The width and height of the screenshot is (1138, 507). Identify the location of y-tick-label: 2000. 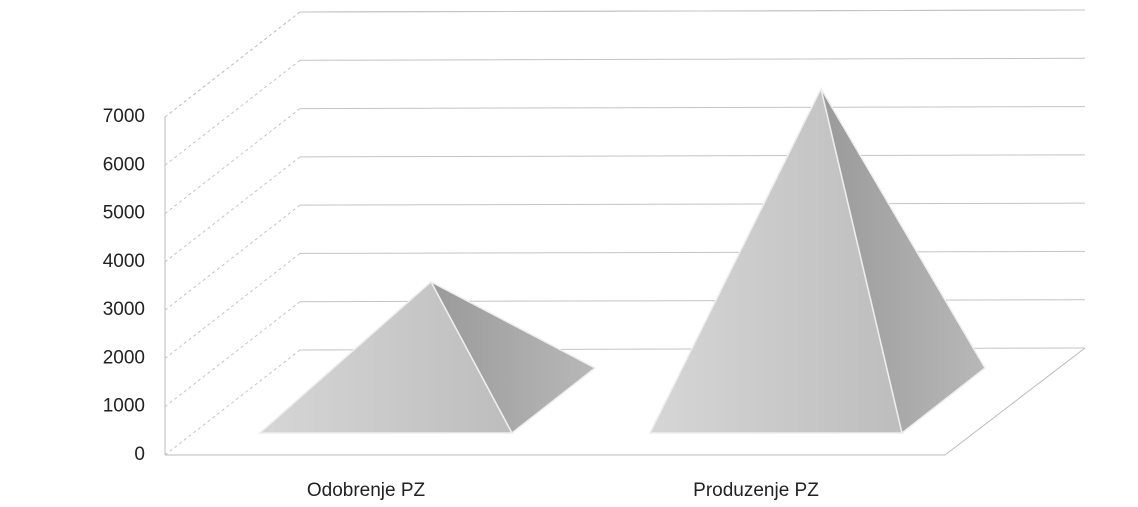
(124, 357).